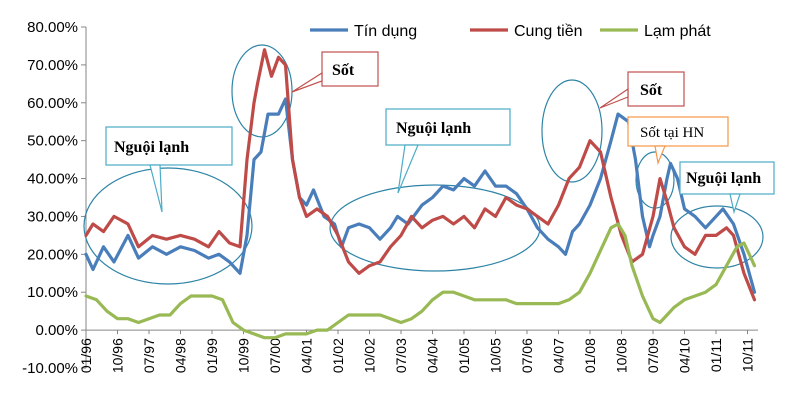  What do you see at coordinates (52, 216) in the screenshot?
I see `y-tick-label: 30.00%` at bounding box center [52, 216].